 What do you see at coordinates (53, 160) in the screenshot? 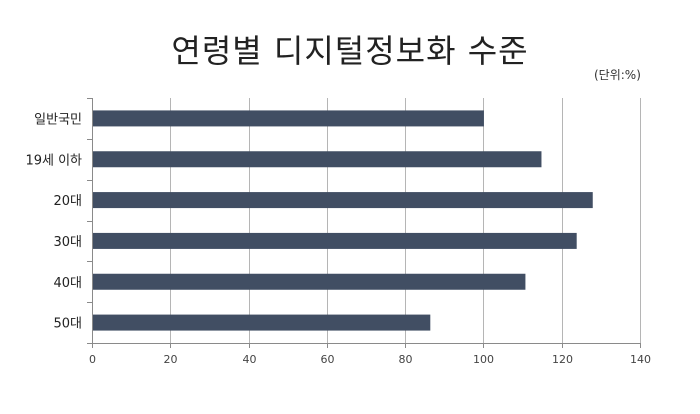
I see `category-label: 19세 이하` at bounding box center [53, 160].